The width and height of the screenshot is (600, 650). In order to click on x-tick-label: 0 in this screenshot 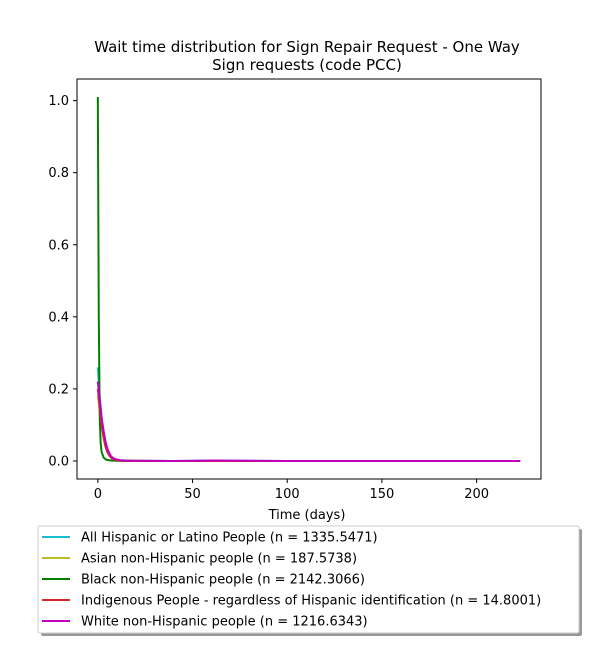, I will do `click(98, 494)`.